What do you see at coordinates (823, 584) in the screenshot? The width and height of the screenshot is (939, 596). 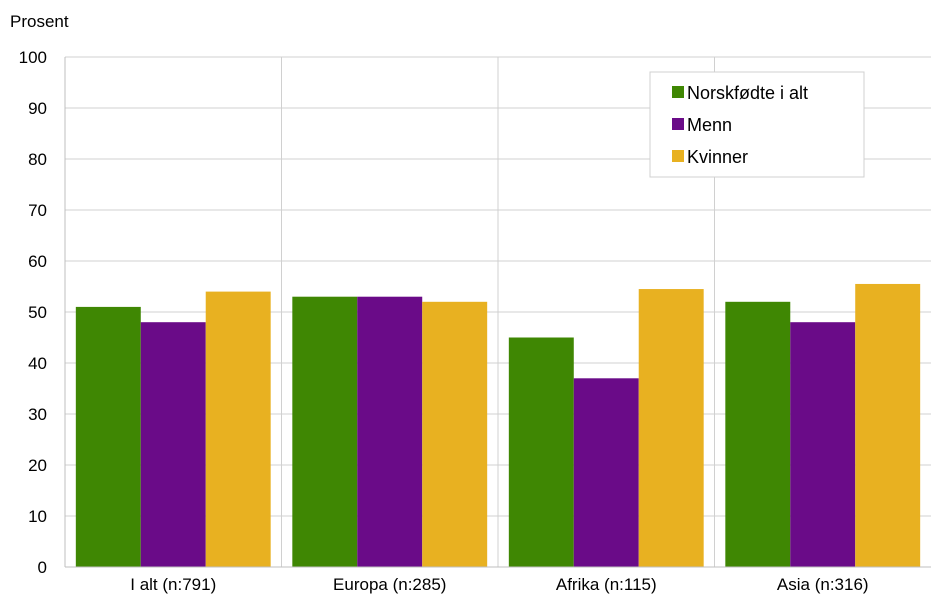 I see `x-tick-label: Asia (n:316)` at bounding box center [823, 584].